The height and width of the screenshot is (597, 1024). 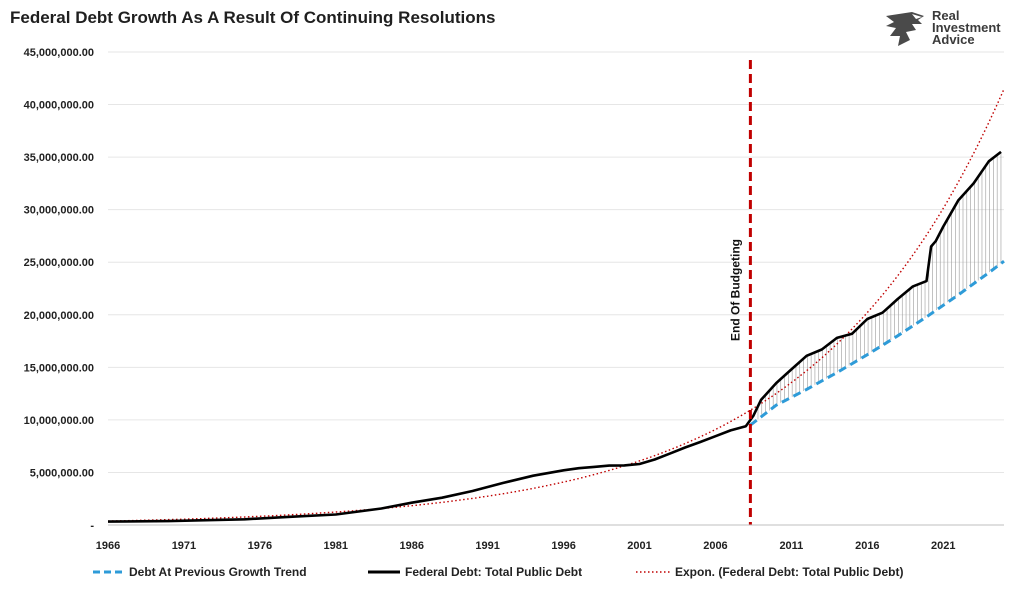 What do you see at coordinates (108, 546) in the screenshot?
I see `x-tick-label: 1966` at bounding box center [108, 546].